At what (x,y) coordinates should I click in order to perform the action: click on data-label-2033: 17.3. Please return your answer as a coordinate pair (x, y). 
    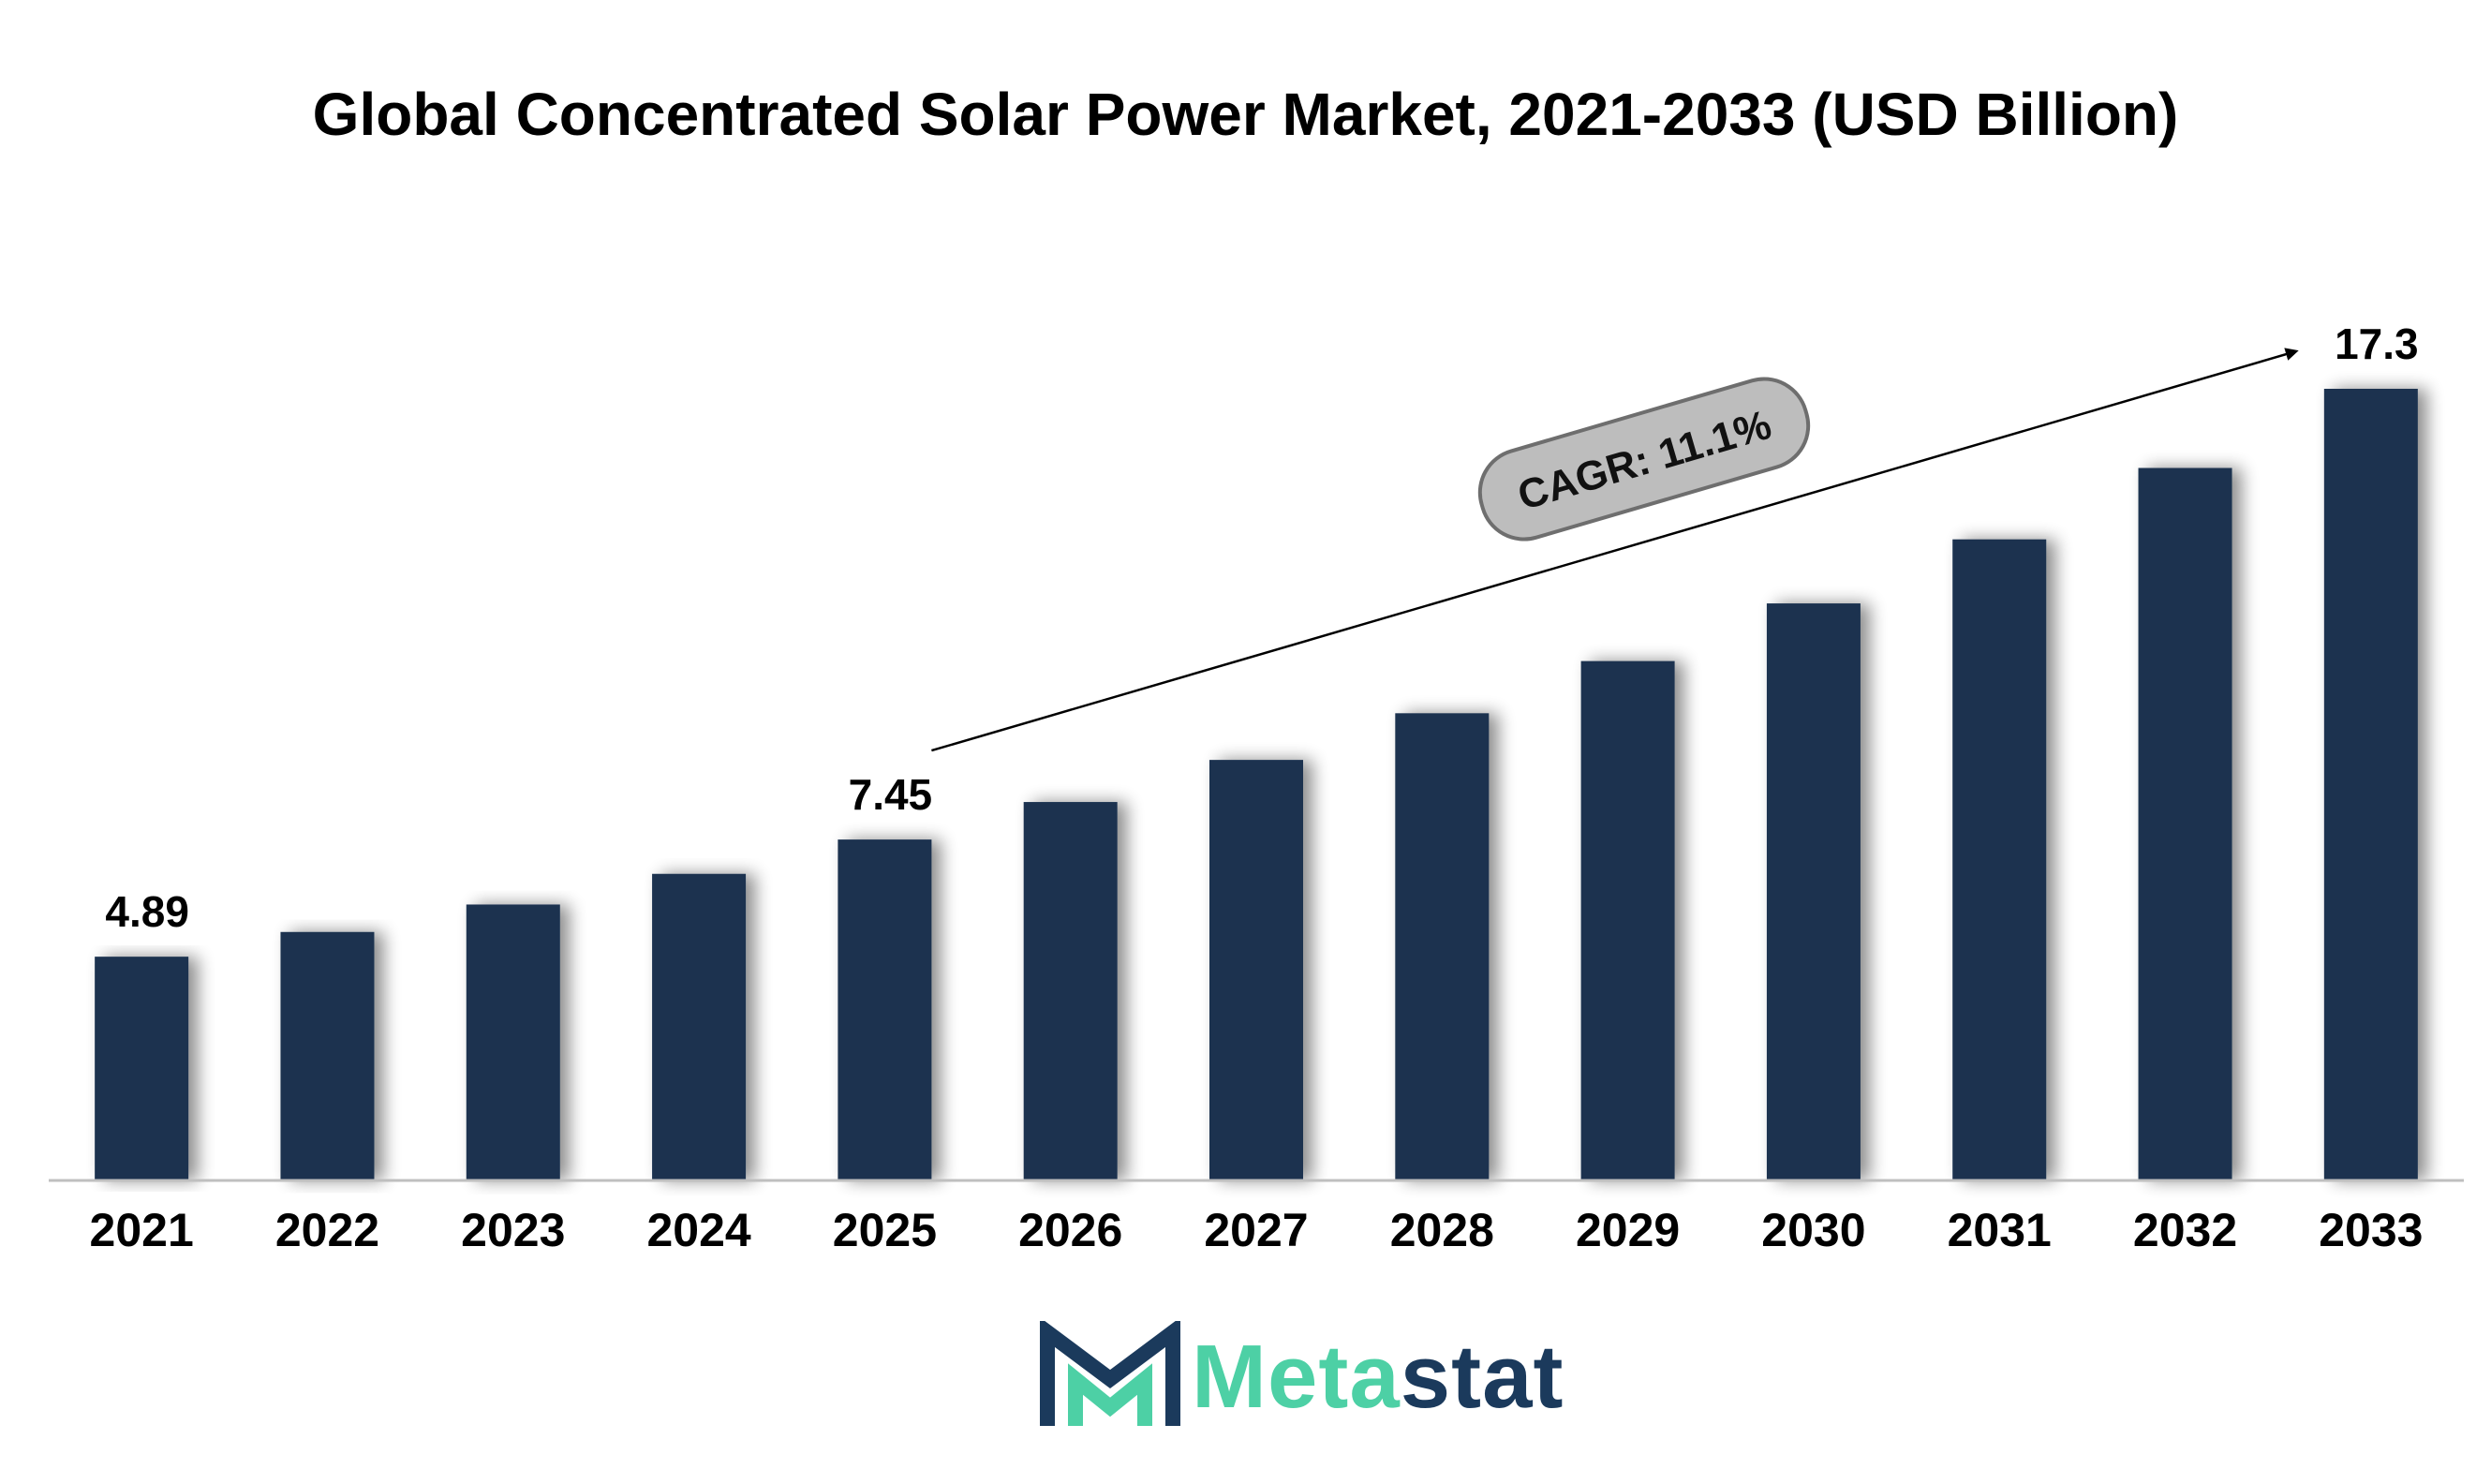
    Looking at the image, I should click on (2377, 343).